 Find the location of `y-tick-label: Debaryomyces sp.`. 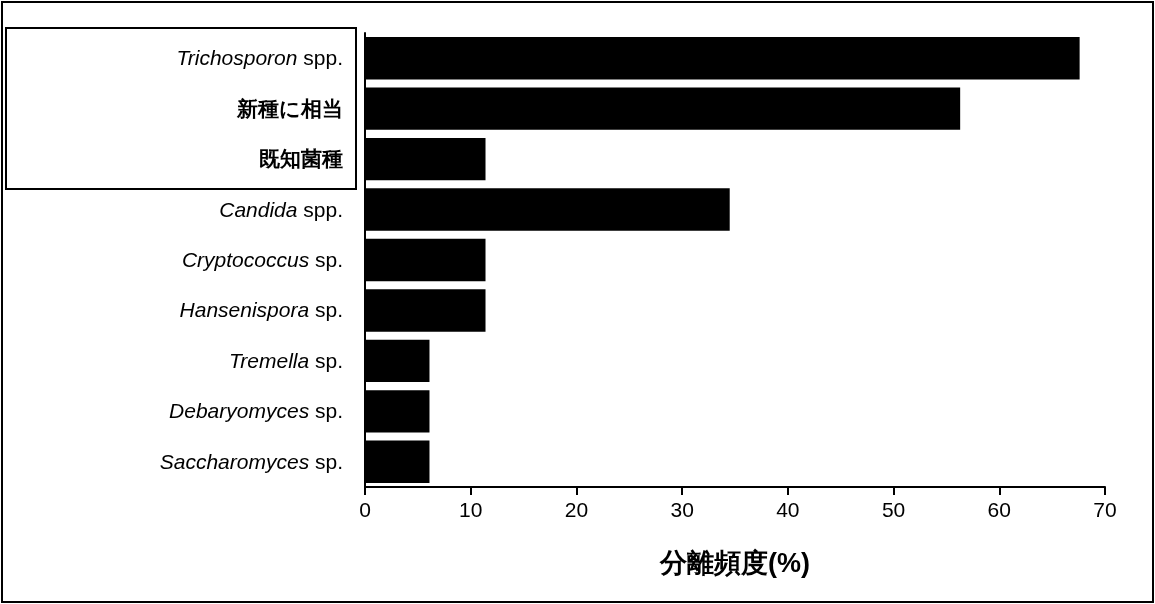

y-tick-label: Debaryomyces sp. is located at coordinates (256, 411).